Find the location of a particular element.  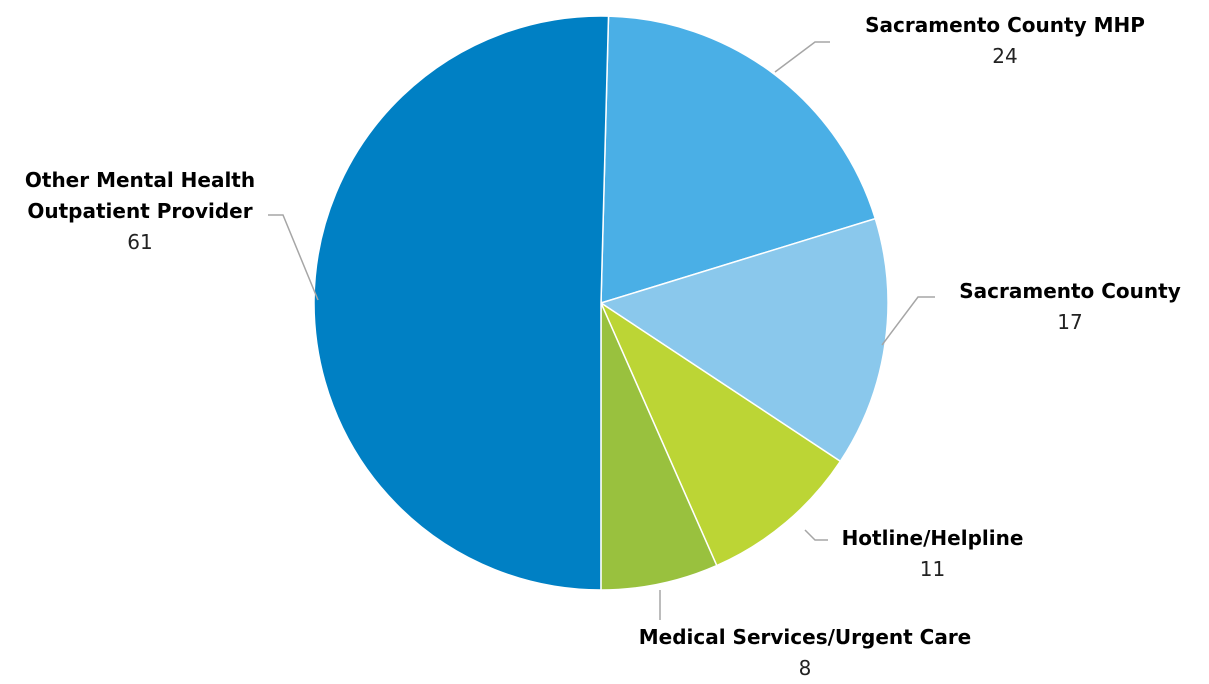

slice-label: Medical Services/Urgent Care 8 is located at coordinates (805, 653).